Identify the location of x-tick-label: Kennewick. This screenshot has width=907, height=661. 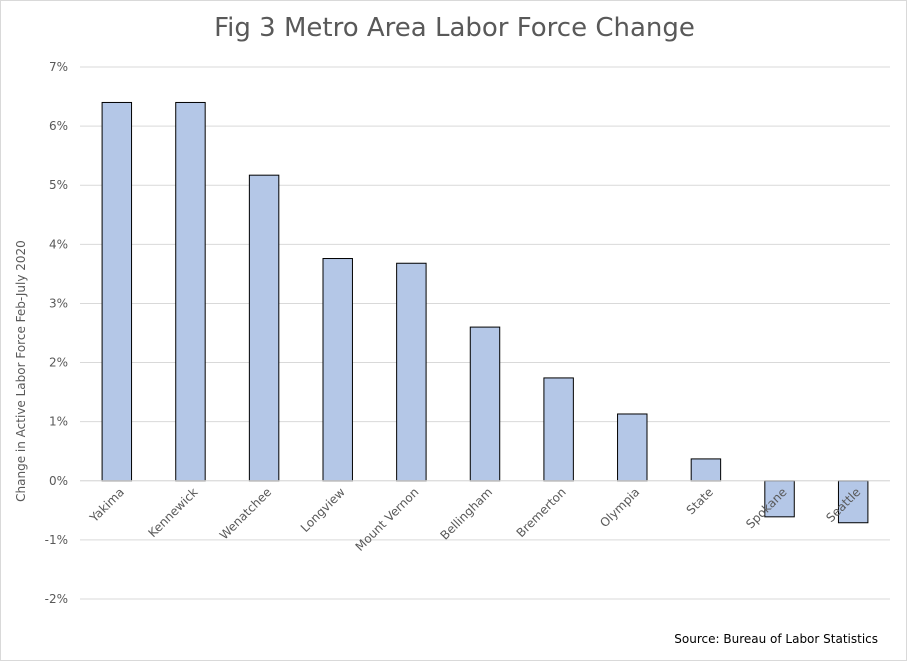
(172, 512).